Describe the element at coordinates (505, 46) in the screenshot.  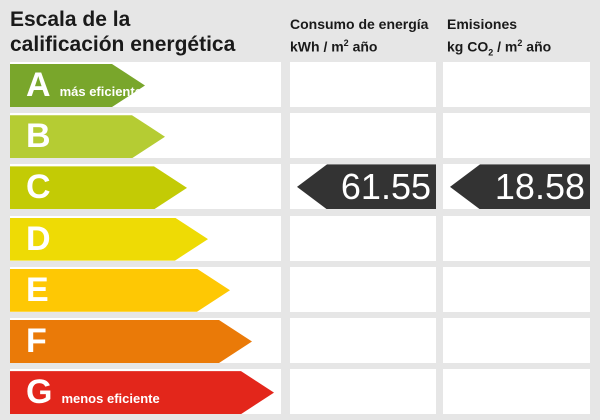
I see `unit-text: / m` at that location.